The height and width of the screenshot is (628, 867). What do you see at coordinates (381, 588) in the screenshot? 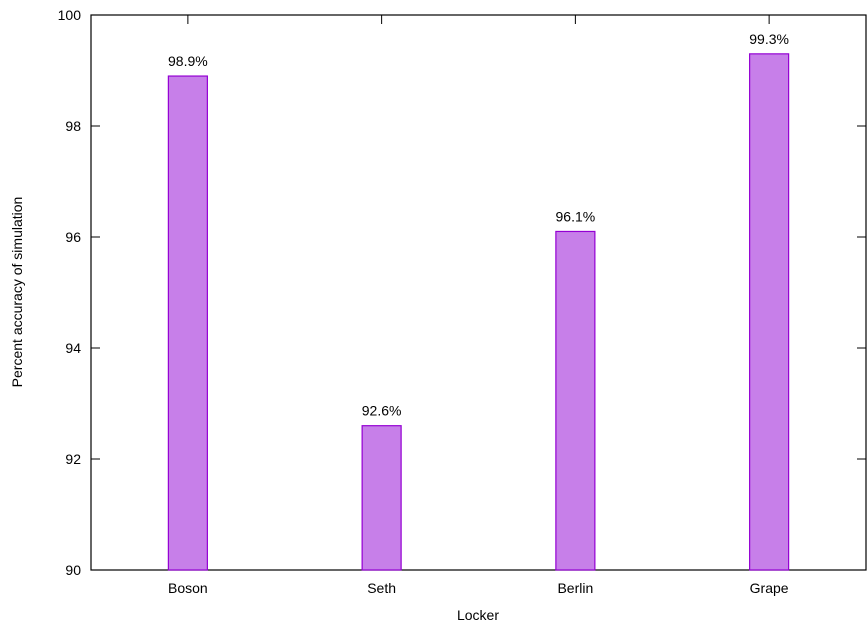
I see `x-tick-label: Seth` at bounding box center [381, 588].